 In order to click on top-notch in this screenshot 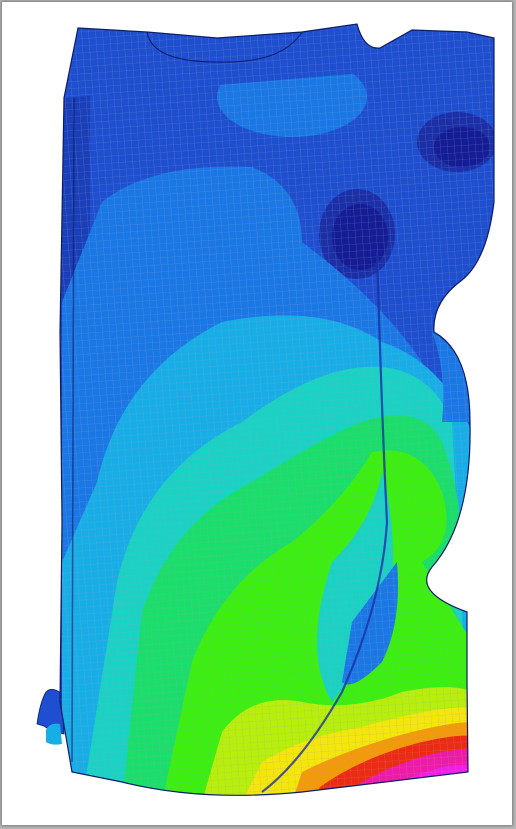, I will do `click(224, 47)`.